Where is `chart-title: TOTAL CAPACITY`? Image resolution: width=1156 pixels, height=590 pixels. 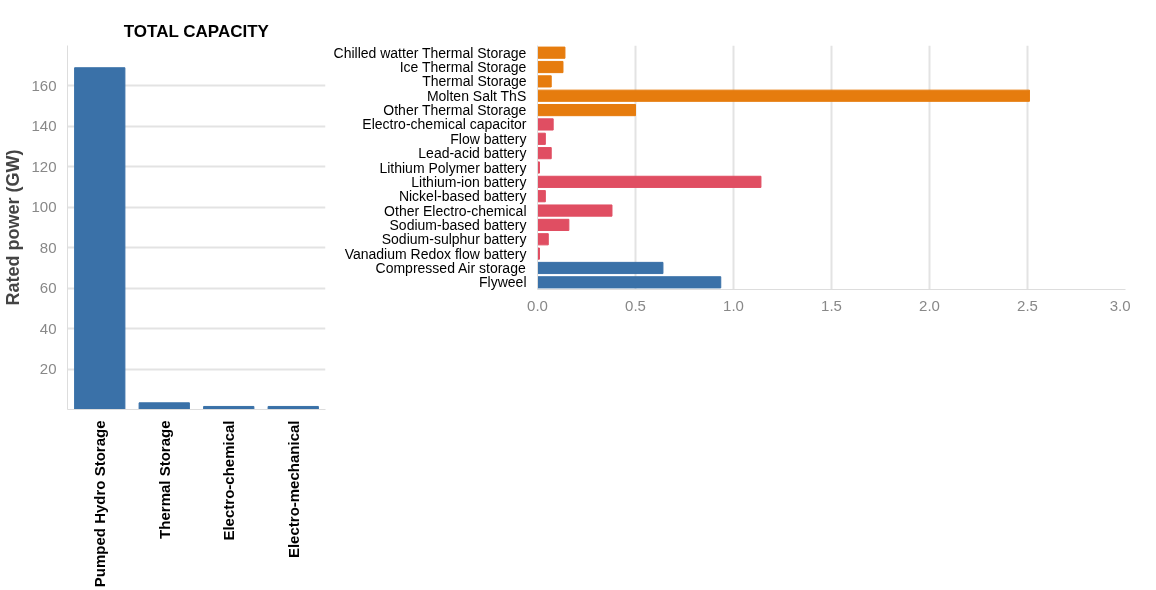 chart-title: TOTAL CAPACITY is located at coordinates (196, 31).